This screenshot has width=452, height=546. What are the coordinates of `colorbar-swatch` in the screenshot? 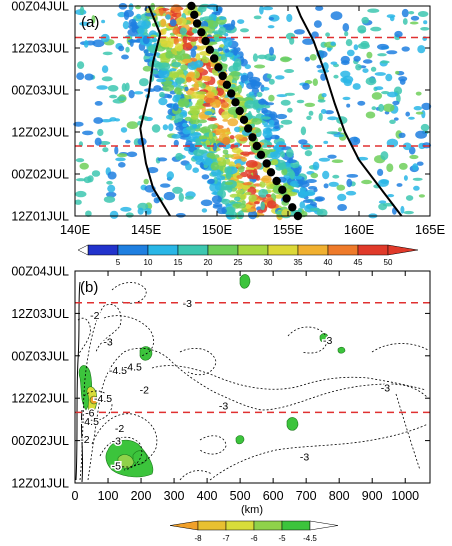 It's located at (313, 250).